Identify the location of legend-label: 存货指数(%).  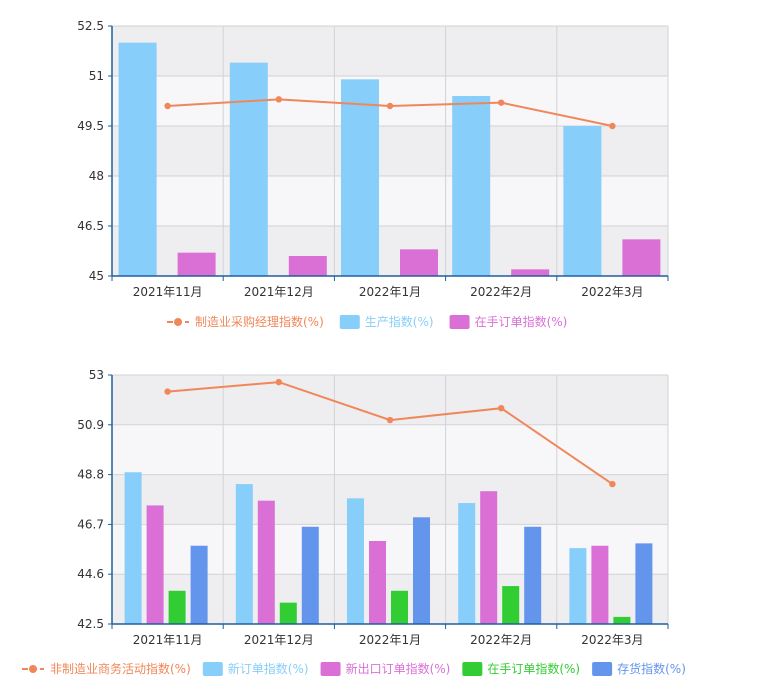
(651, 668).